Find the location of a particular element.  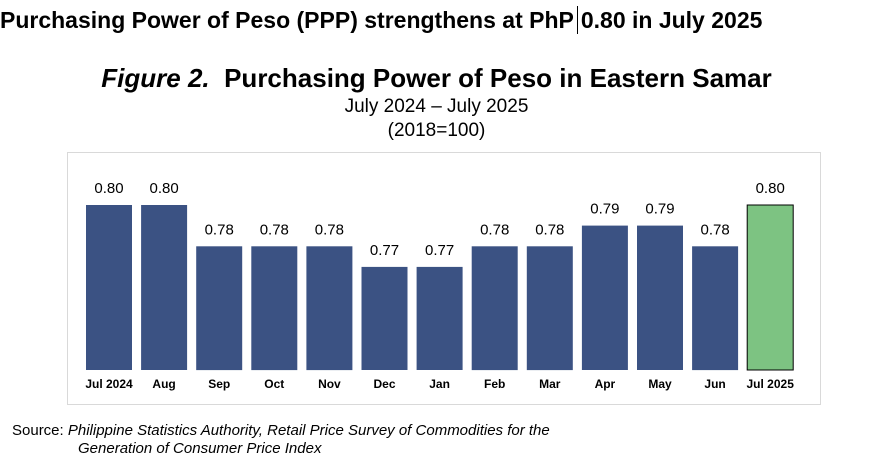

data-label-0: 0.80 is located at coordinates (108, 188).